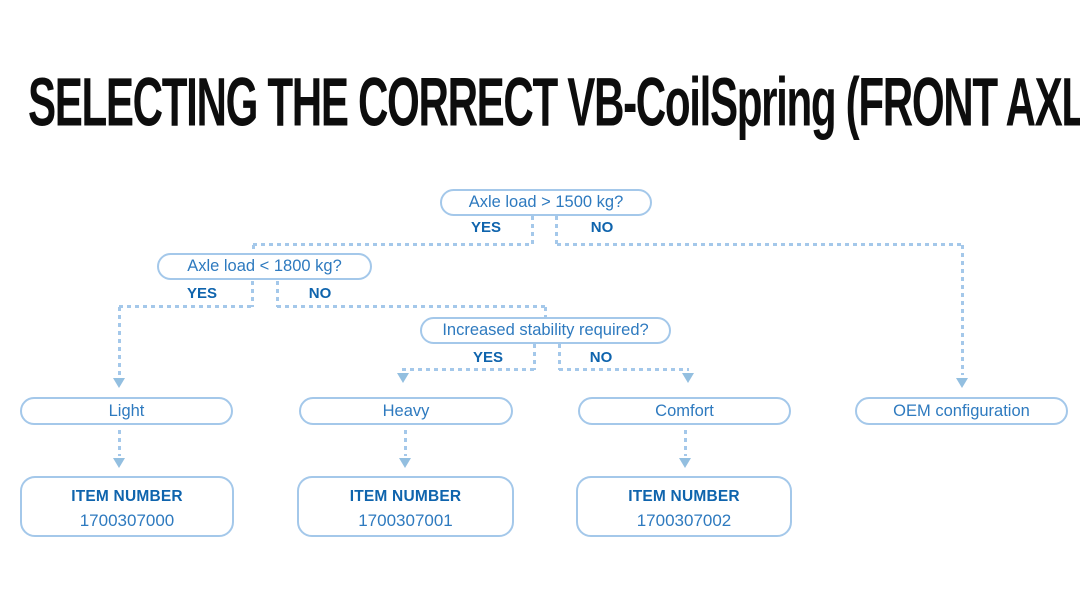 Image resolution: width=1080 pixels, height=608 pixels. Describe the element at coordinates (532, 230) in the screenshot. I see `connector-d1-yes-drop` at that location.